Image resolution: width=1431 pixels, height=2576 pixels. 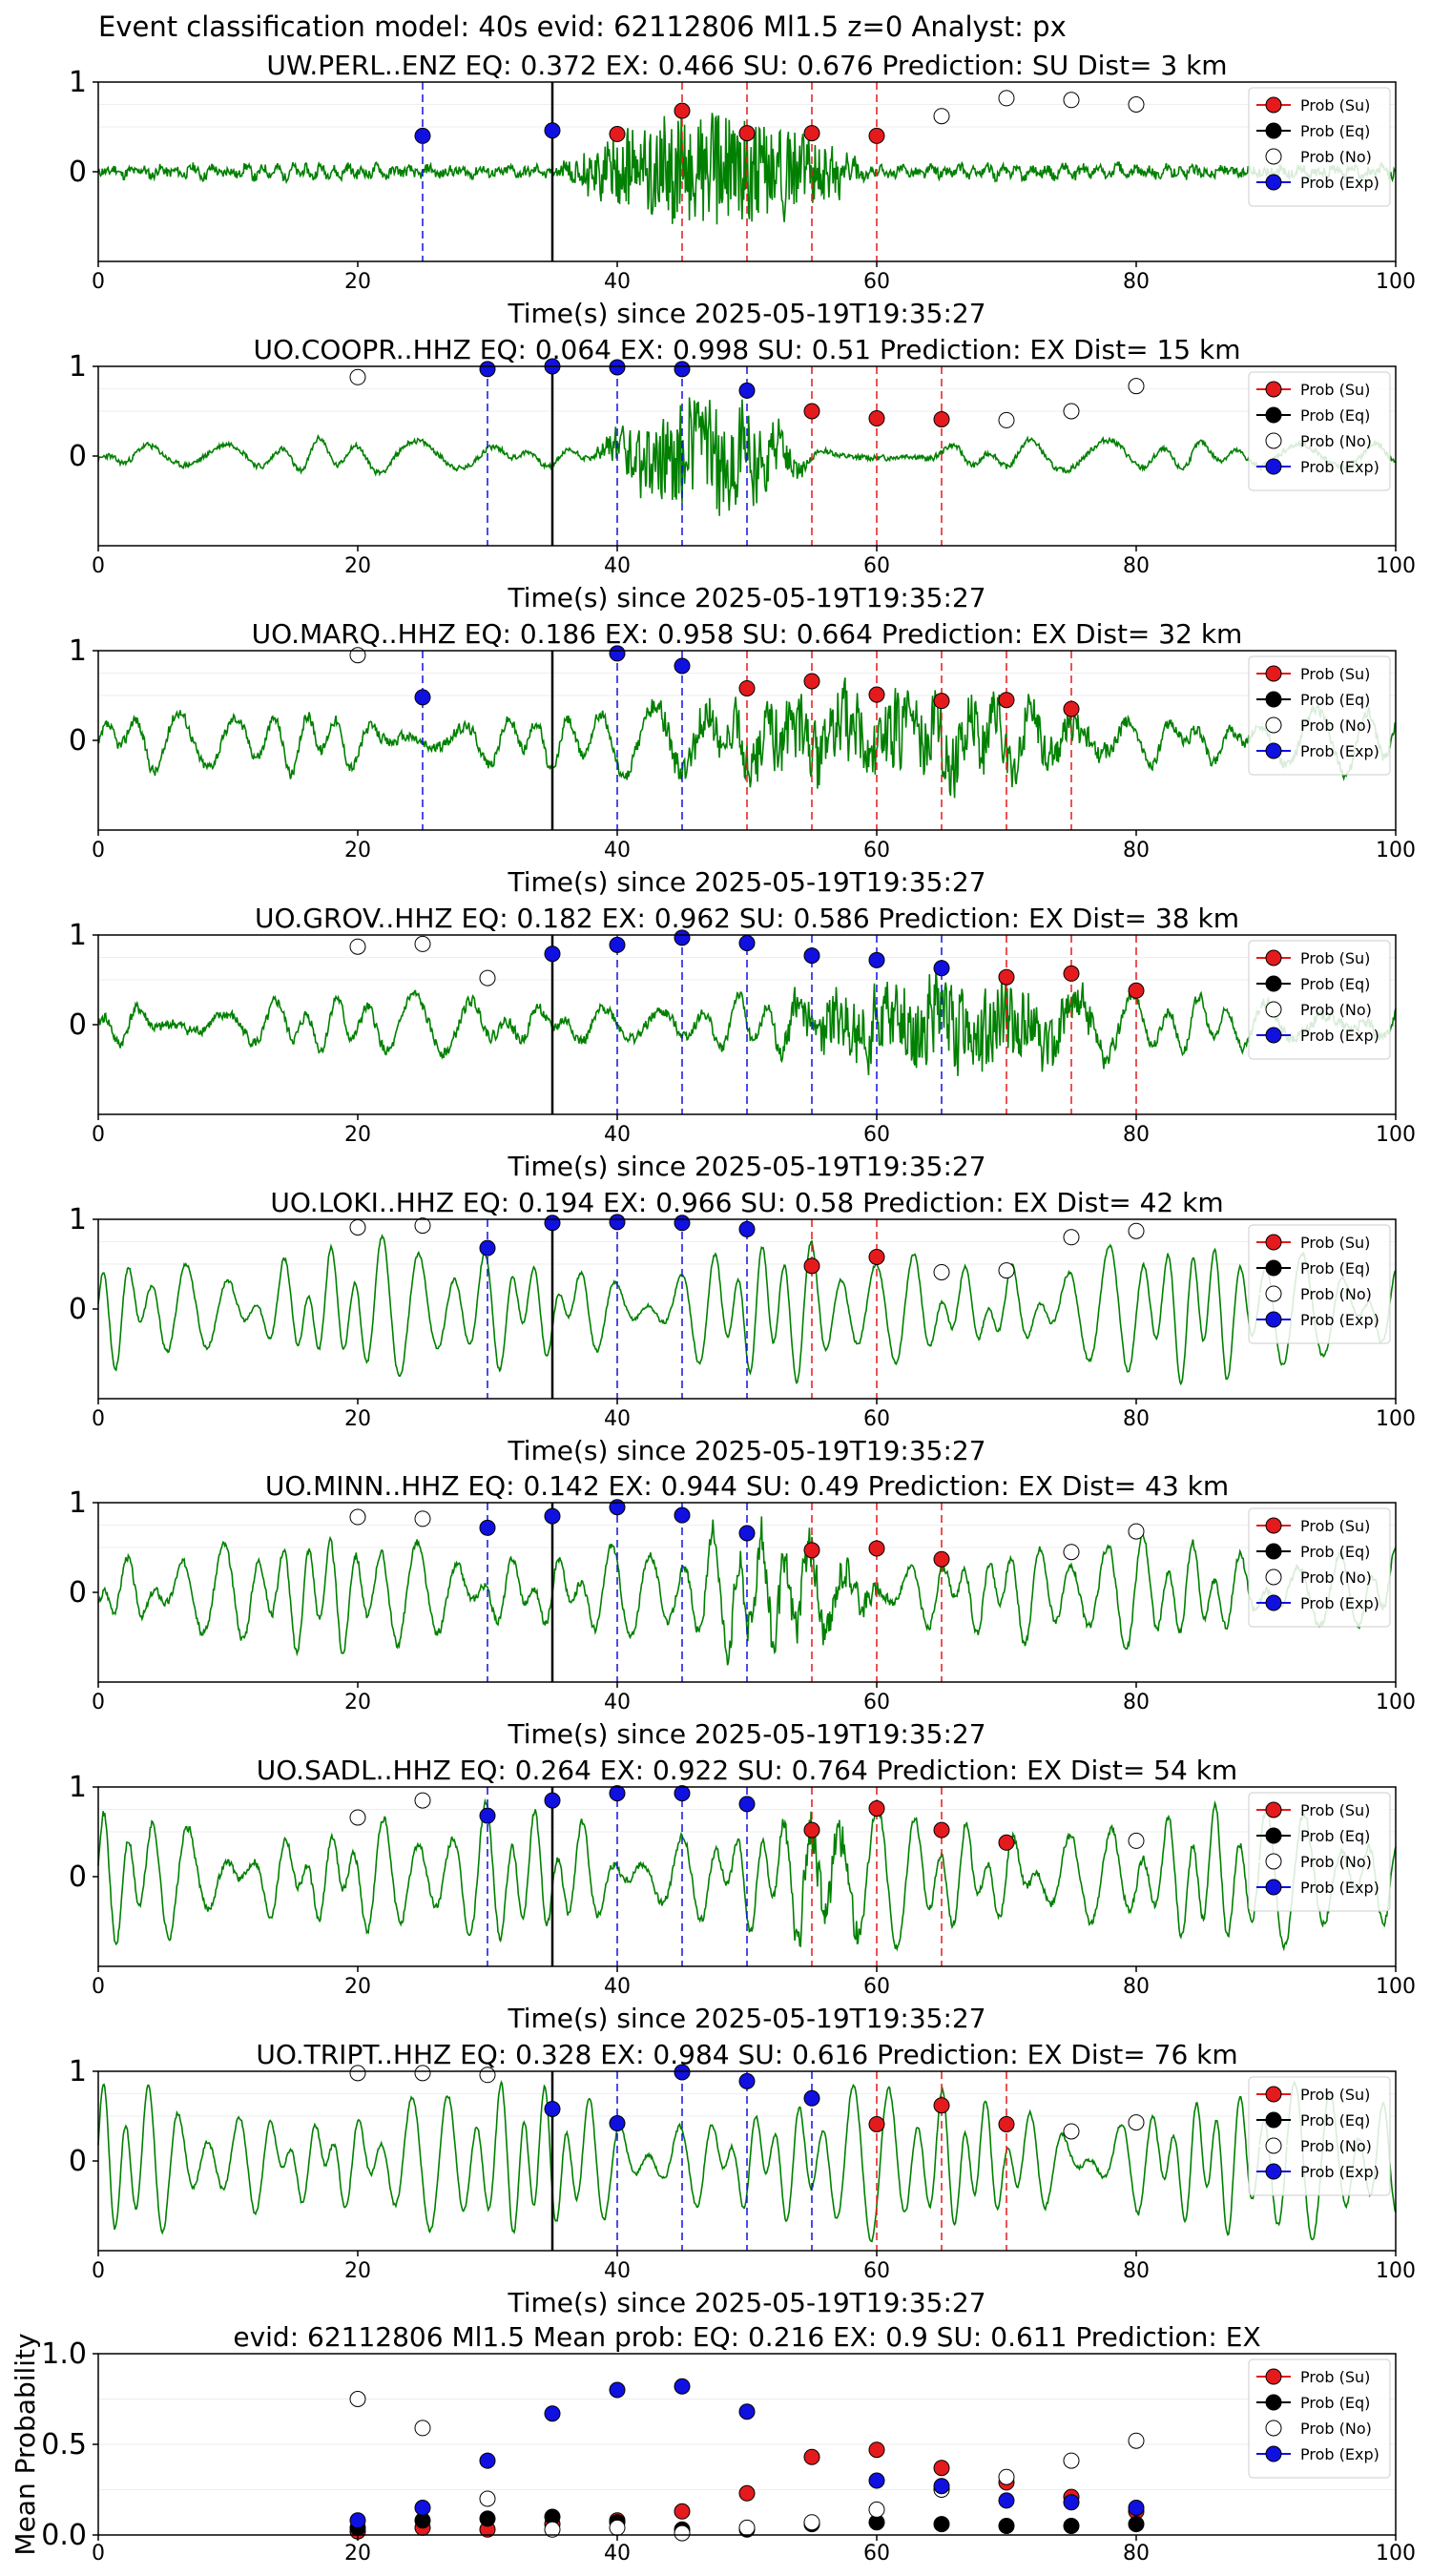 What do you see at coordinates (747, 456) in the screenshot?
I see `waveform-trace` at bounding box center [747, 456].